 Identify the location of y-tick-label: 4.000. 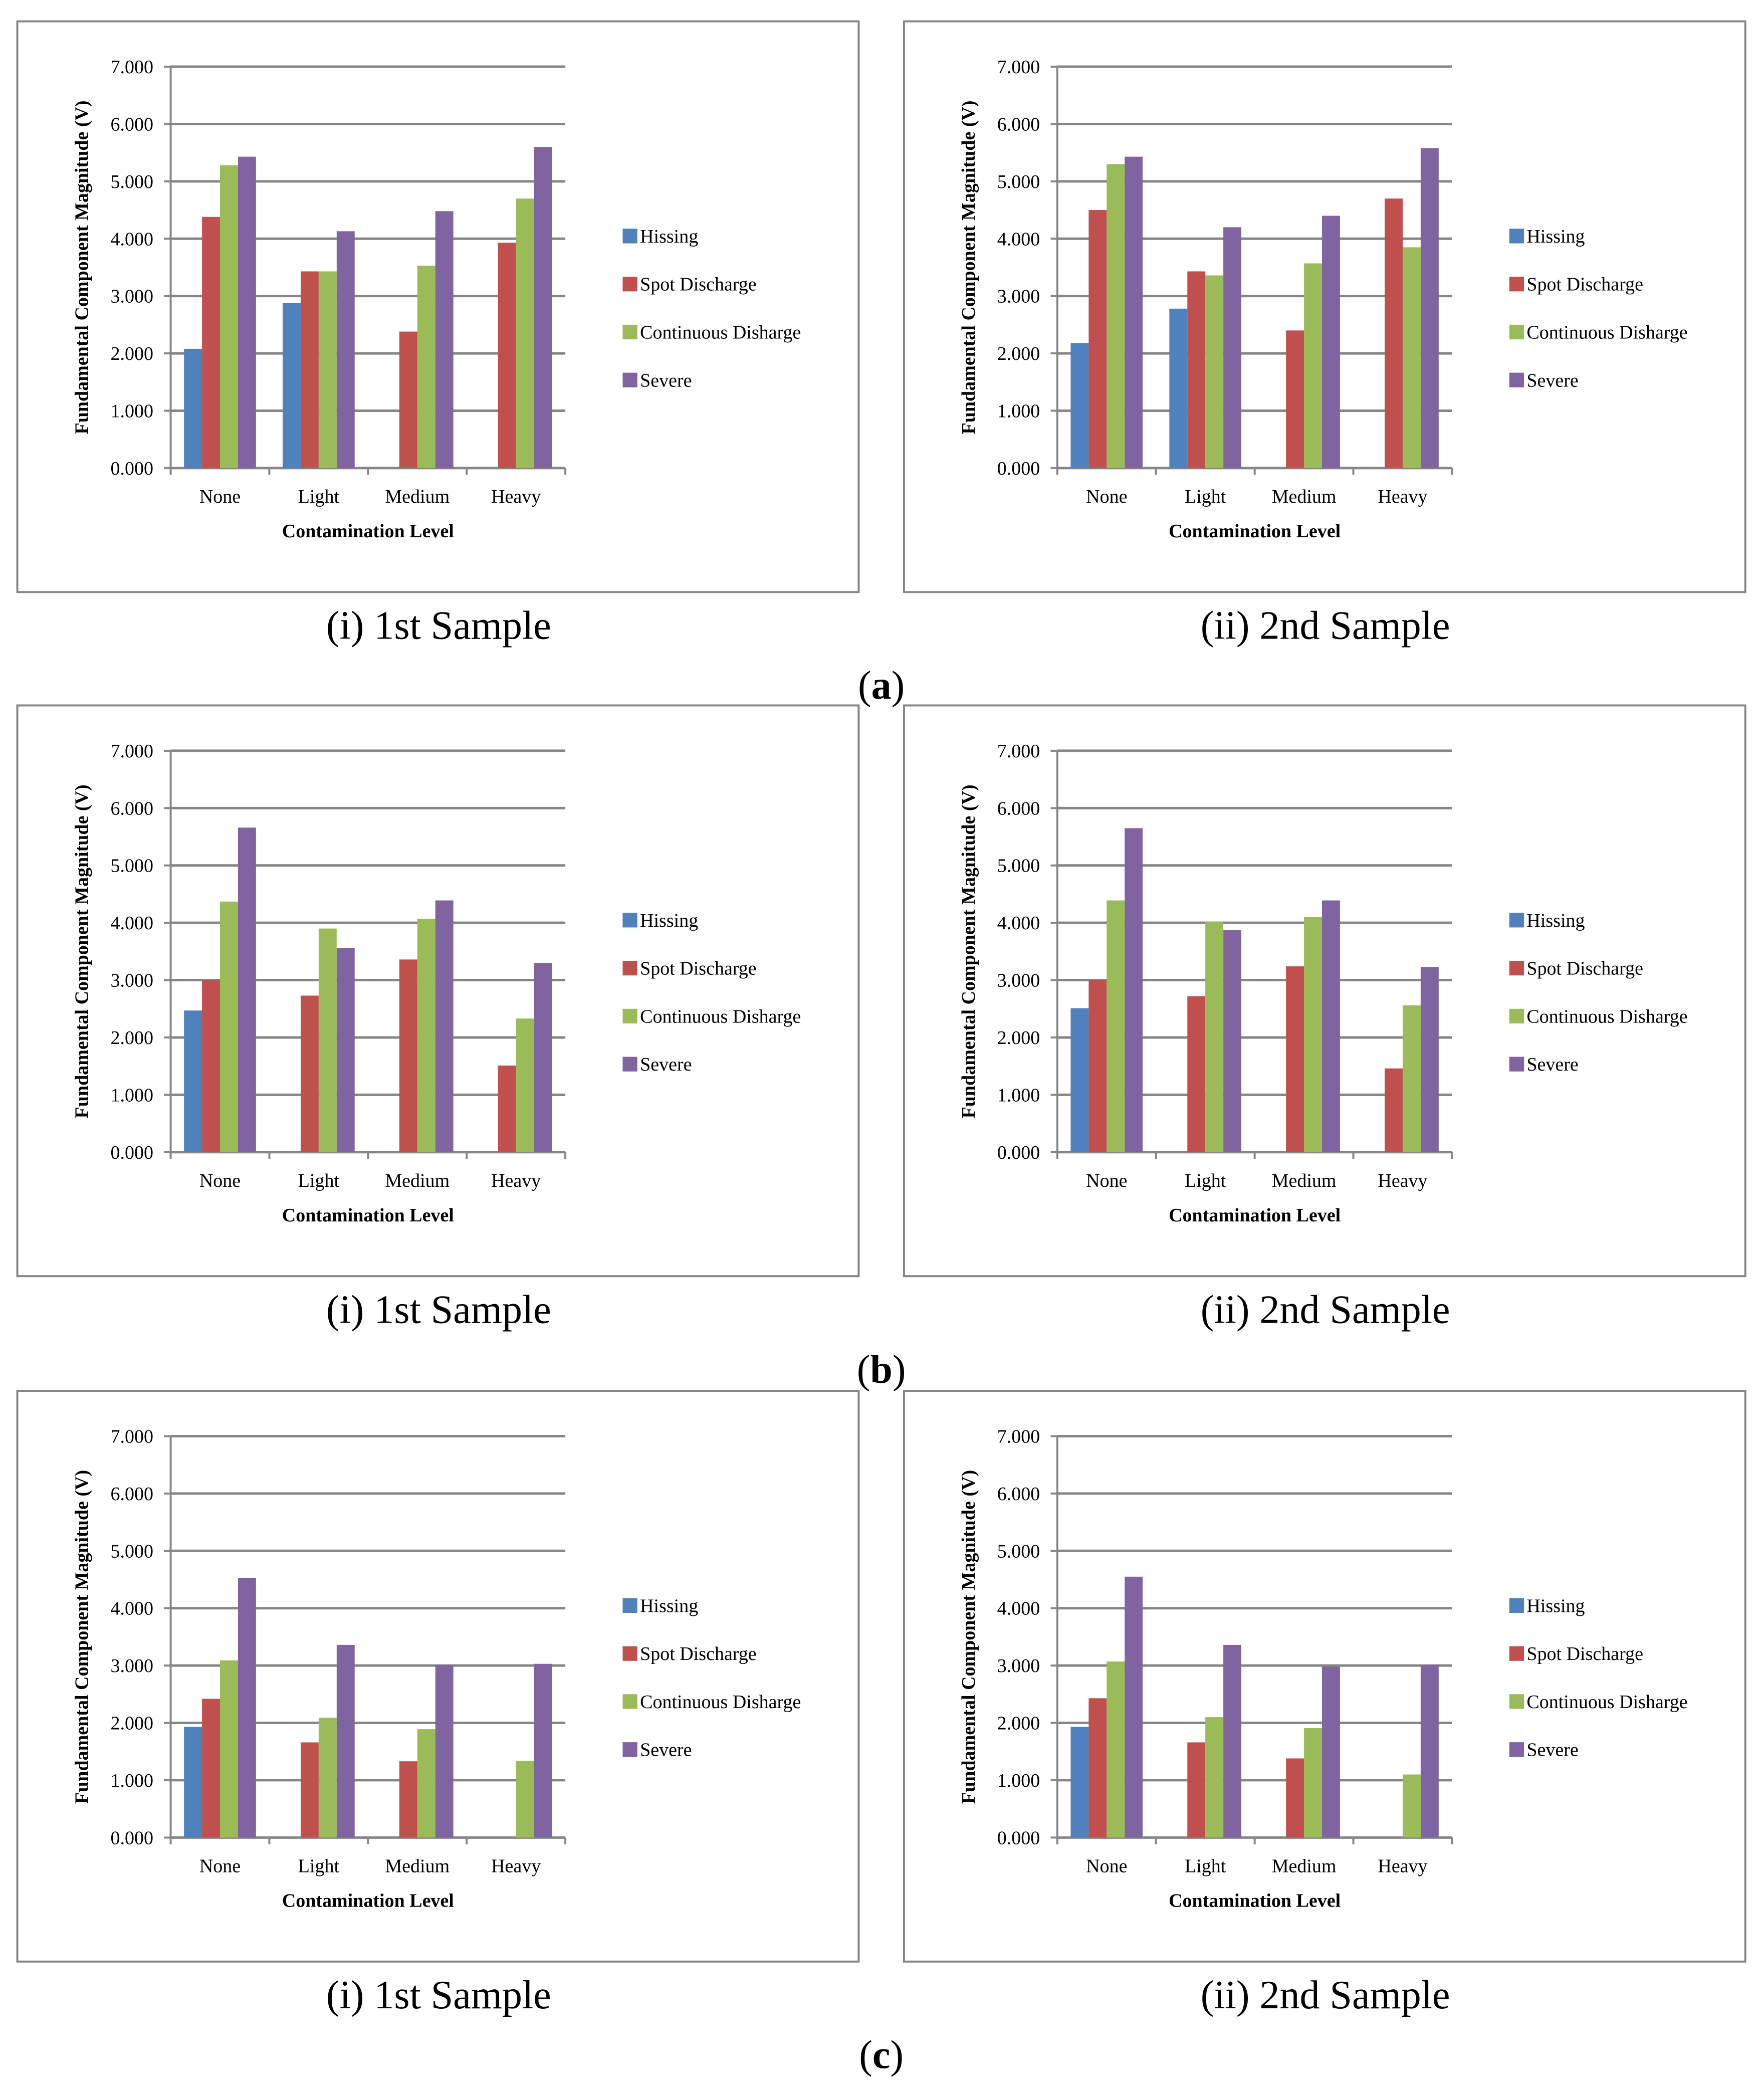
(131, 1608).